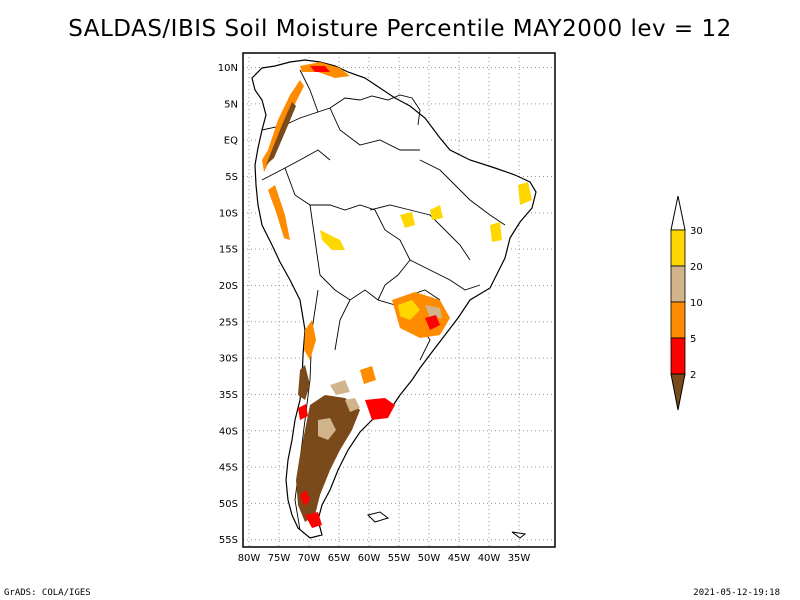 This screenshot has width=800, height=600. What do you see at coordinates (231, 141) in the screenshot?
I see `lat-tick-label: EQ` at bounding box center [231, 141].